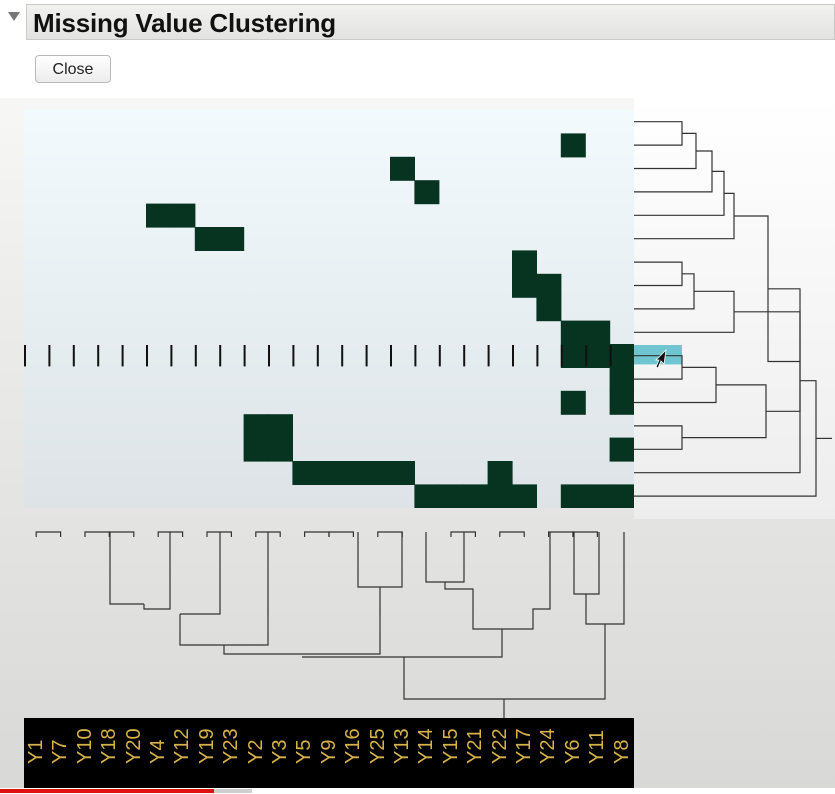 The width and height of the screenshot is (835, 794). I want to click on column-label: Y5, so click(304, 753).